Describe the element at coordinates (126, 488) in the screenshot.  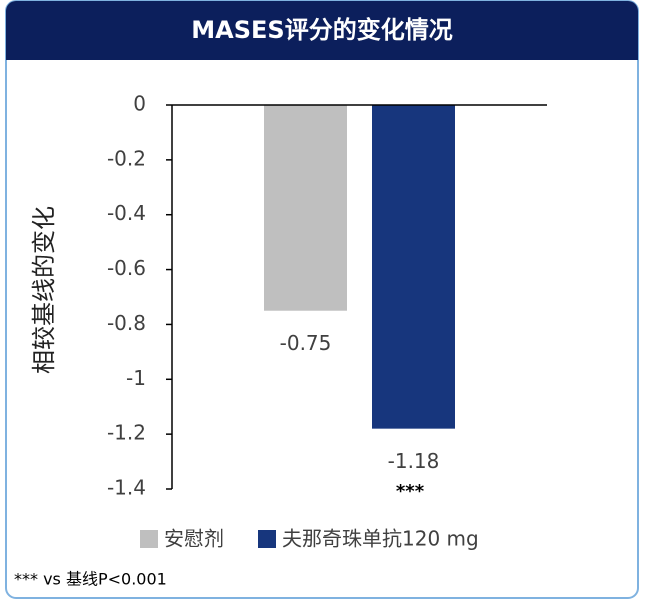
I see `y-tick-label: -1.4` at that location.